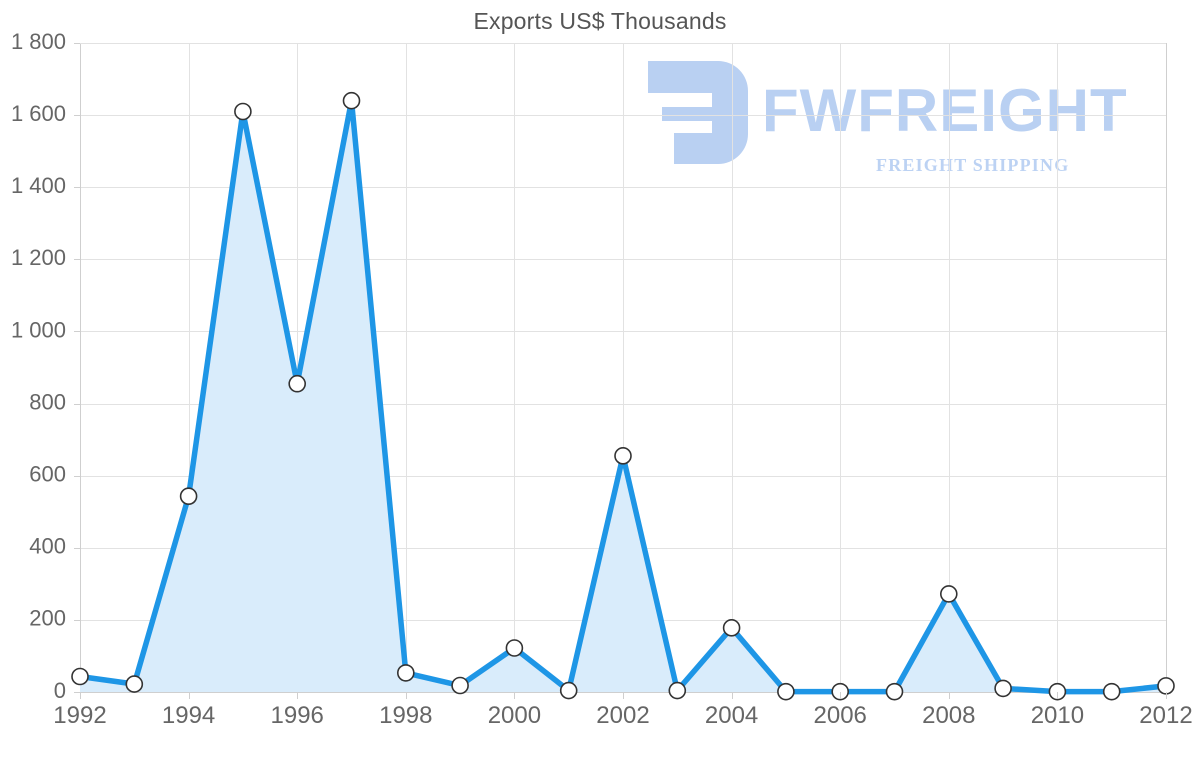 This screenshot has width=1200, height=763. I want to click on x-tick-label: 2010, so click(1057, 715).